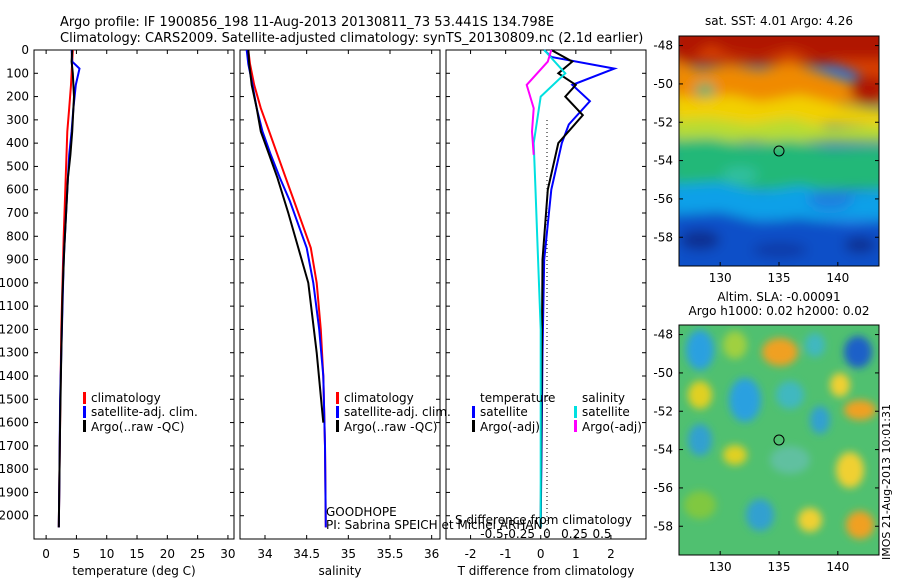 This screenshot has height=580, width=900. I want to click on depth-tick-label: 600, so click(17, 190).